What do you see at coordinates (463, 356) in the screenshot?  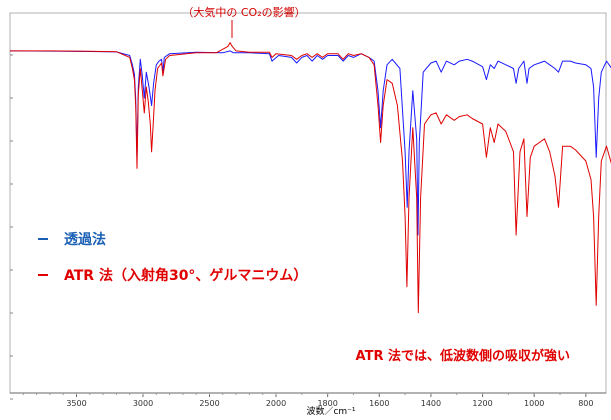 I see `atr-note: ATR 法では、低波数側の吸収が強い` at bounding box center [463, 356].